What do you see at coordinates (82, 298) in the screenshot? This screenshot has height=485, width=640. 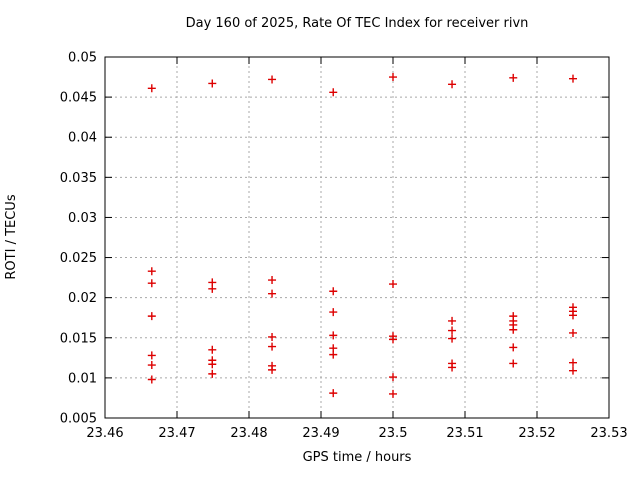 I see `y-tick-label: 0.02` at bounding box center [82, 298].